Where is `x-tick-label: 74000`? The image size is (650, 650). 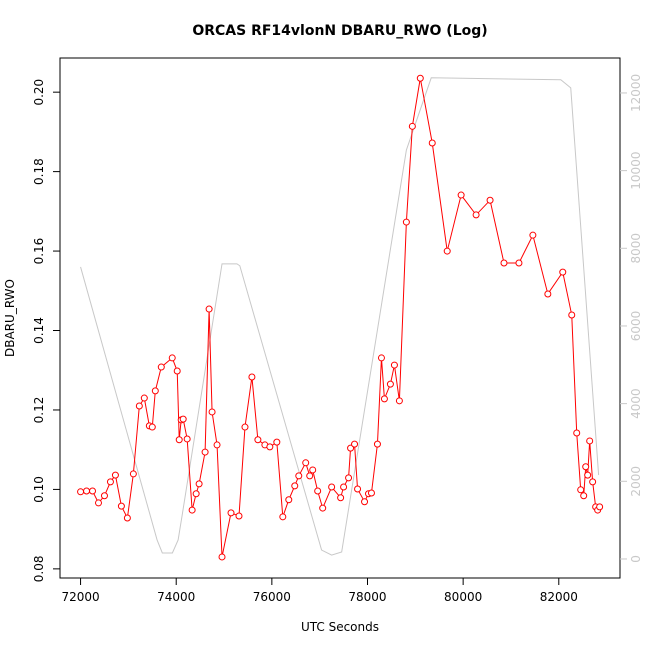
x-tick-label: 74000 is located at coordinates (176, 597).